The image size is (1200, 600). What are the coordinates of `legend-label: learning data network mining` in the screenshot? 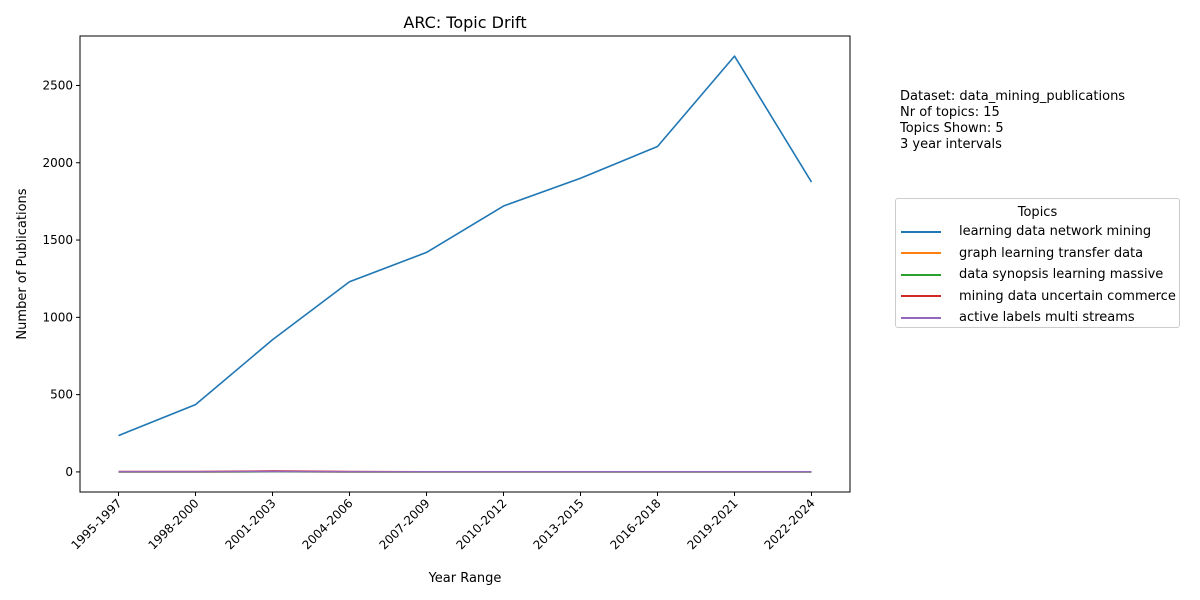 It's located at (1055, 232).